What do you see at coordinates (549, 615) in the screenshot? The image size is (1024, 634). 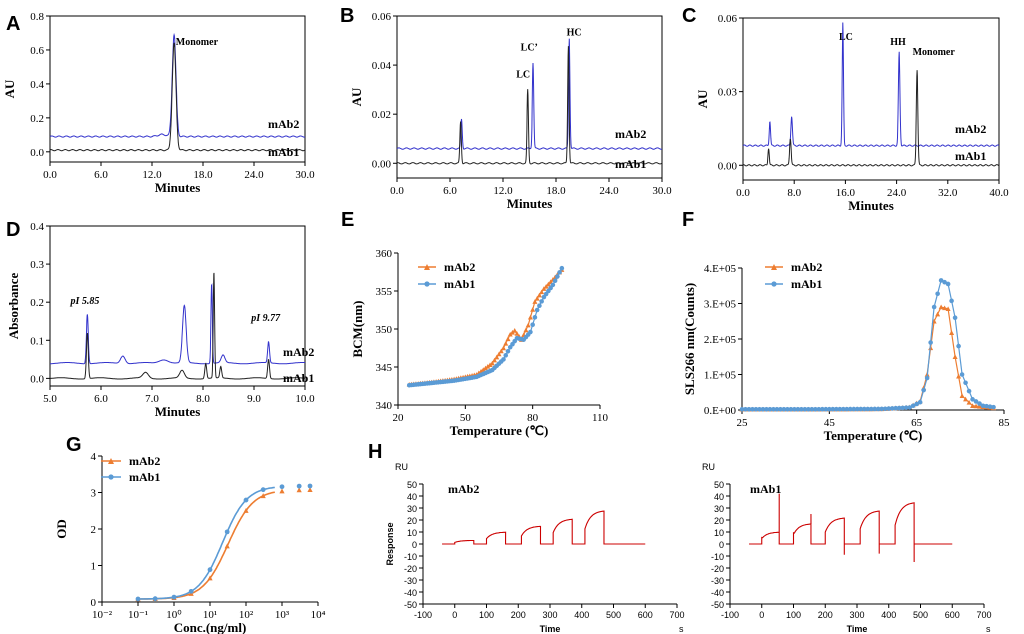 I see `x-tick-label: 300` at bounding box center [549, 615].